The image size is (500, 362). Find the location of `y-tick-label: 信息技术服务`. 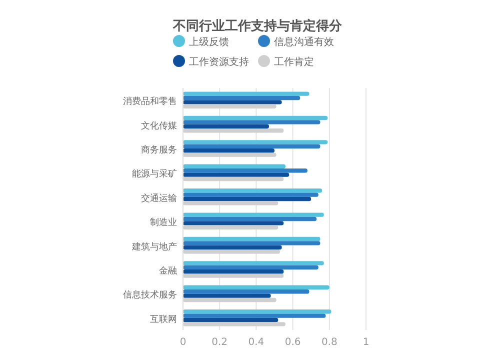

y-tick-label: 信息技术服务 is located at coordinates (150, 295).